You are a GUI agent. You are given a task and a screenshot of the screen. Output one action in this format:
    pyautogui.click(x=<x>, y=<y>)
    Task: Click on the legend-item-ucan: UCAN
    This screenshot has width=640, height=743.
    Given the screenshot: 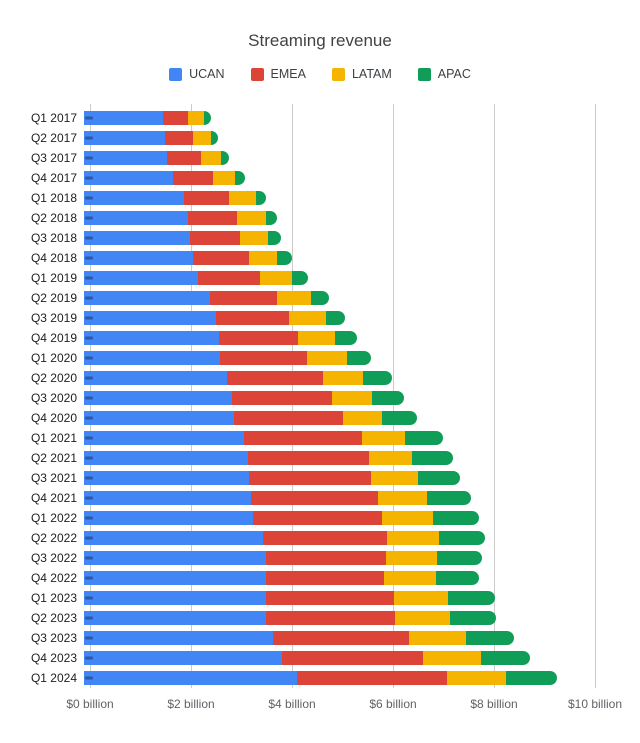 What is the action you would take?
    pyautogui.click(x=197, y=74)
    